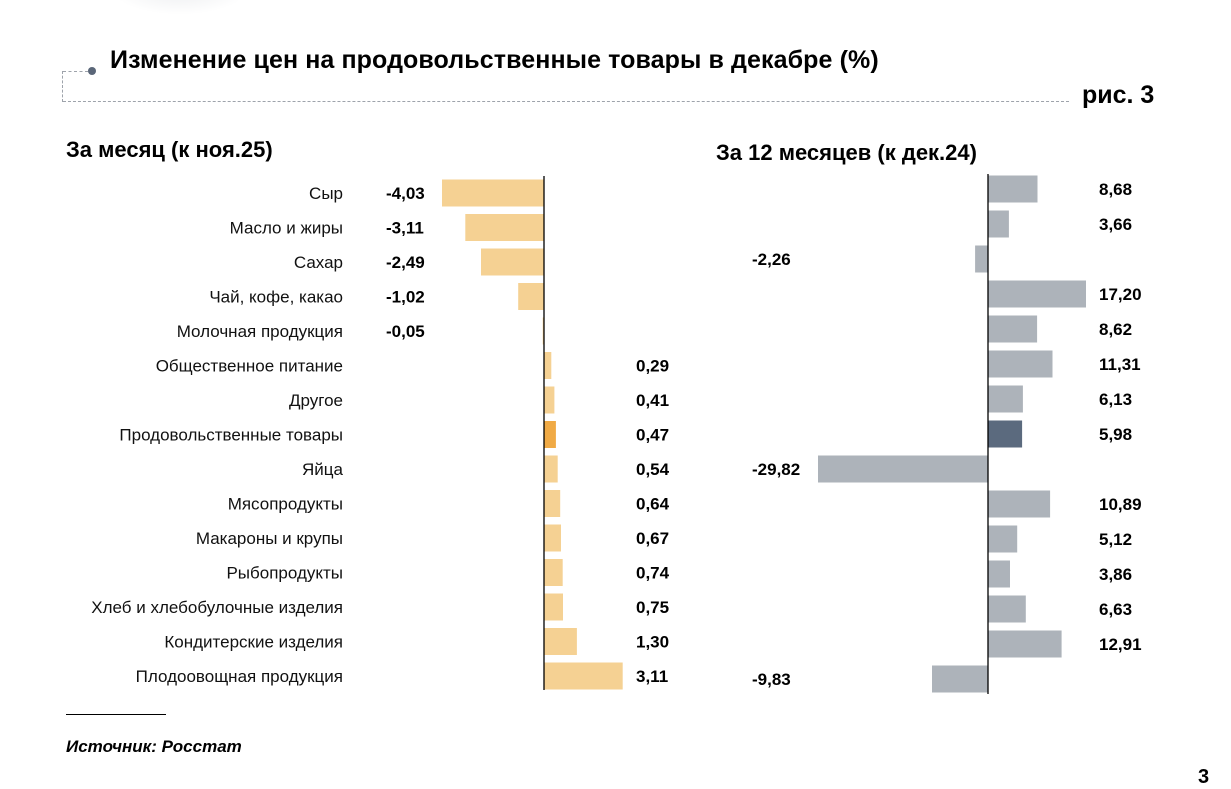 Image resolution: width=1231 pixels, height=789 pixels. What do you see at coordinates (217, 607) in the screenshot?
I see `category-label: Хлеб и хлебобулочные изделия` at bounding box center [217, 607].